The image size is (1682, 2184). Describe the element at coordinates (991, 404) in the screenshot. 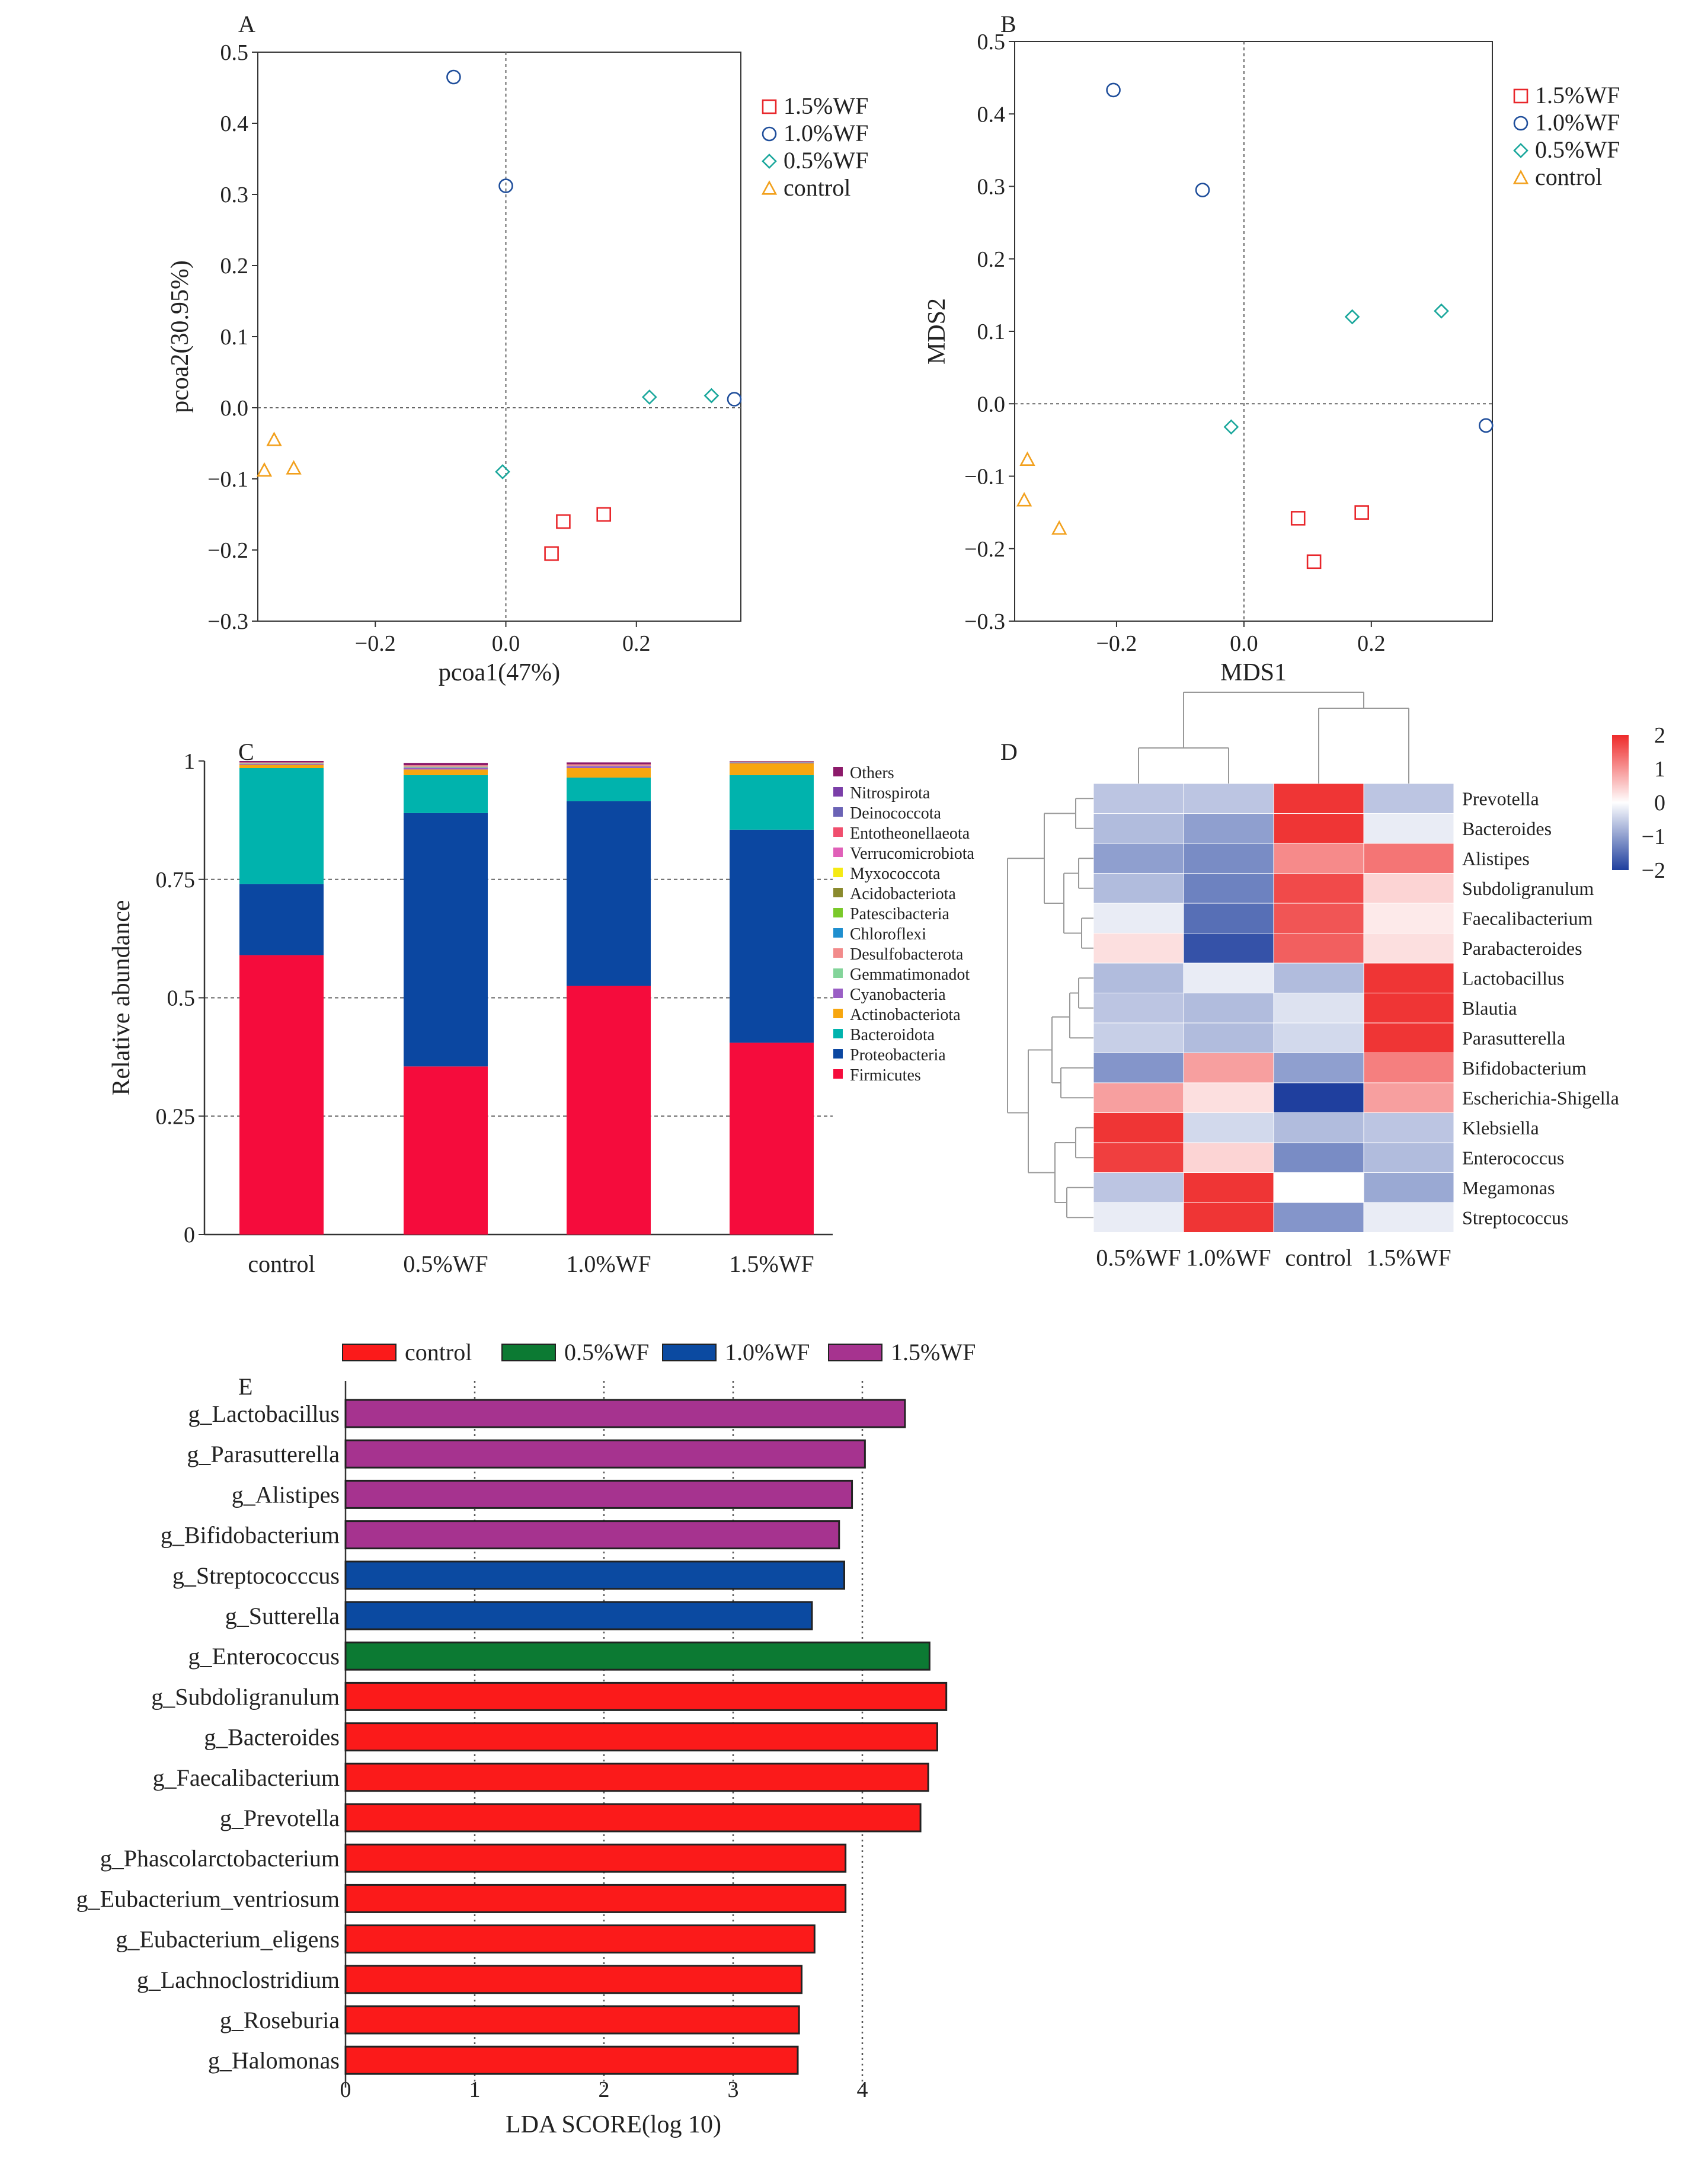

I see `y-tick-label: 0.0` at that location.